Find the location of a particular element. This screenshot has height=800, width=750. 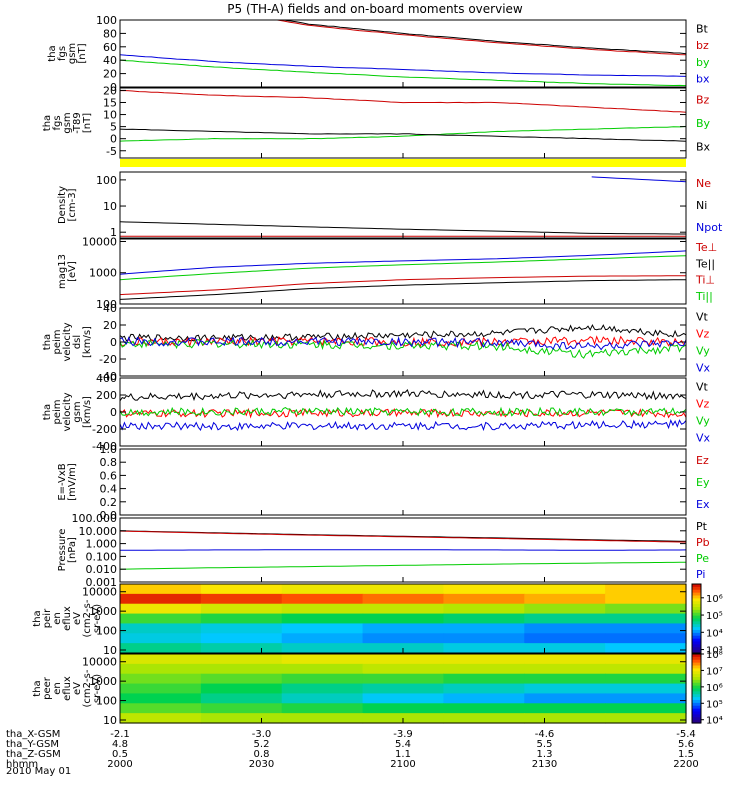

y-tick-label: 1.0 is located at coordinates (109, 449).